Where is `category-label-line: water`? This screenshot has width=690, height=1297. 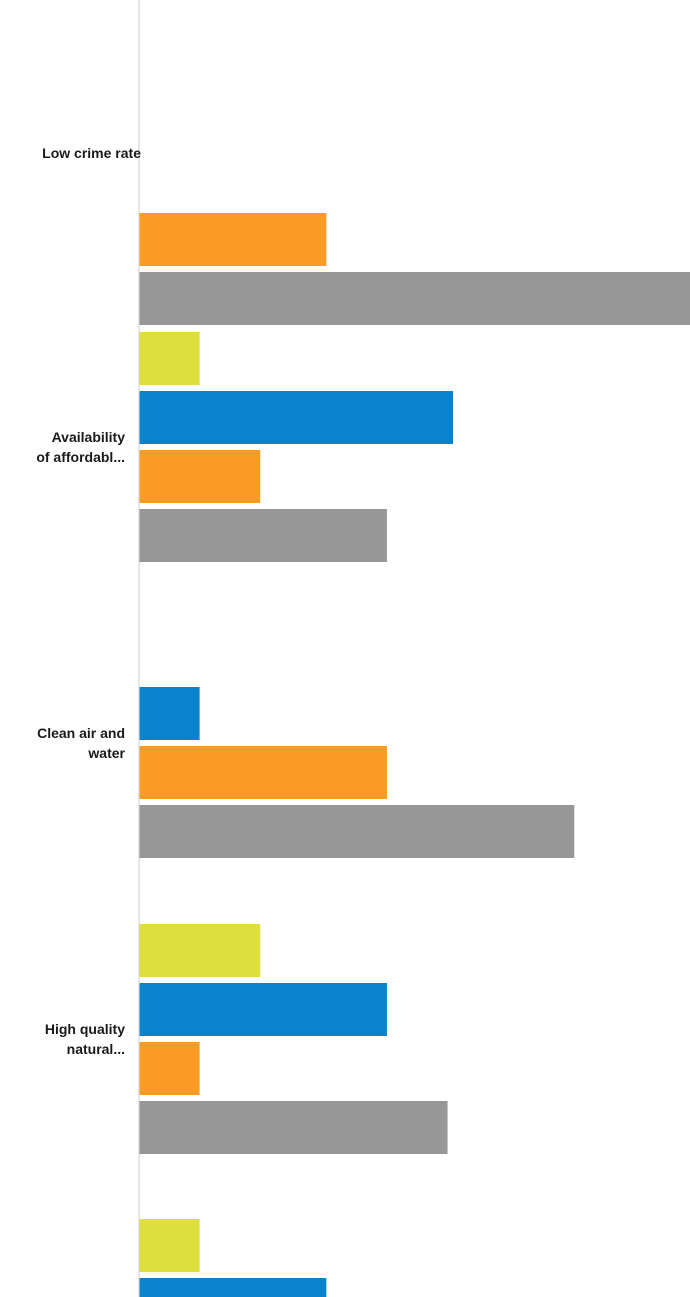
category-label-line: water is located at coordinates (106, 753).